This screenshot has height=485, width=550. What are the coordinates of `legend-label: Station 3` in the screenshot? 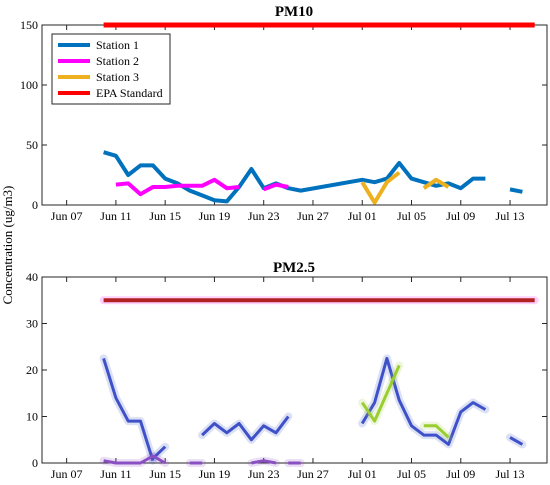 It's located at (117, 77).